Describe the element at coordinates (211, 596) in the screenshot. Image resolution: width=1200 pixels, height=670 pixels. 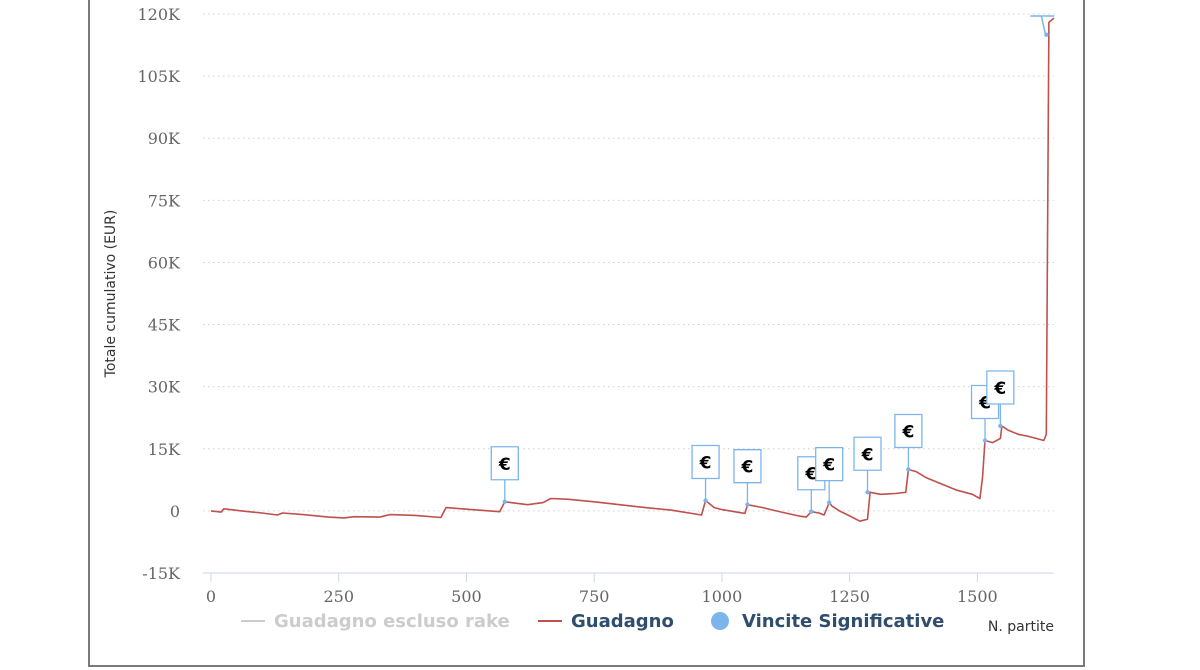
I see `x-tick-label: 0` at that location.